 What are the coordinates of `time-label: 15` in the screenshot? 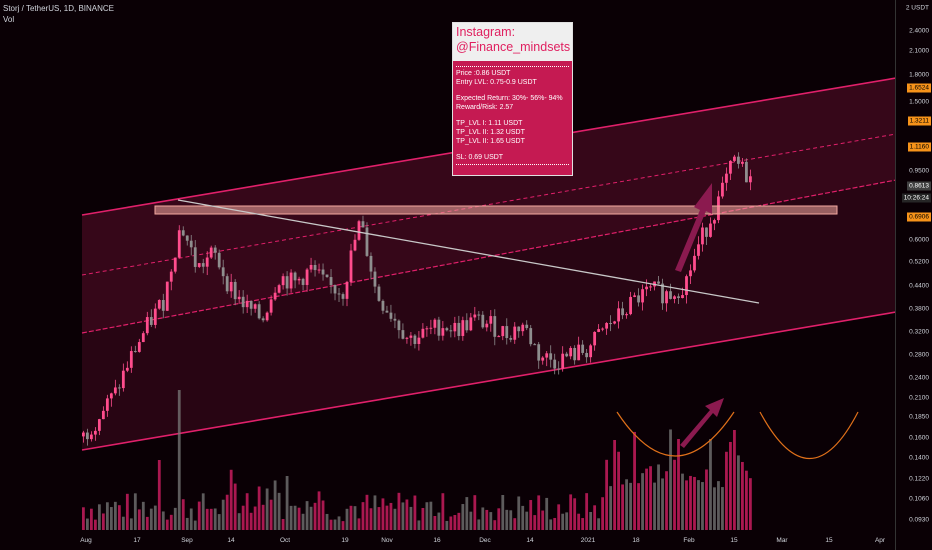 It's located at (734, 540).